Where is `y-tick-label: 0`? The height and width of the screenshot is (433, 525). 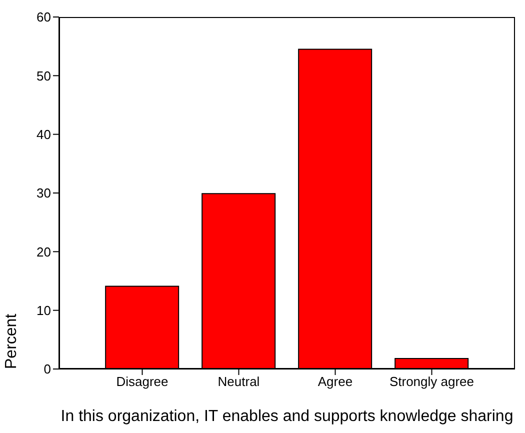 y-tick-label: 0 is located at coordinates (47, 369).